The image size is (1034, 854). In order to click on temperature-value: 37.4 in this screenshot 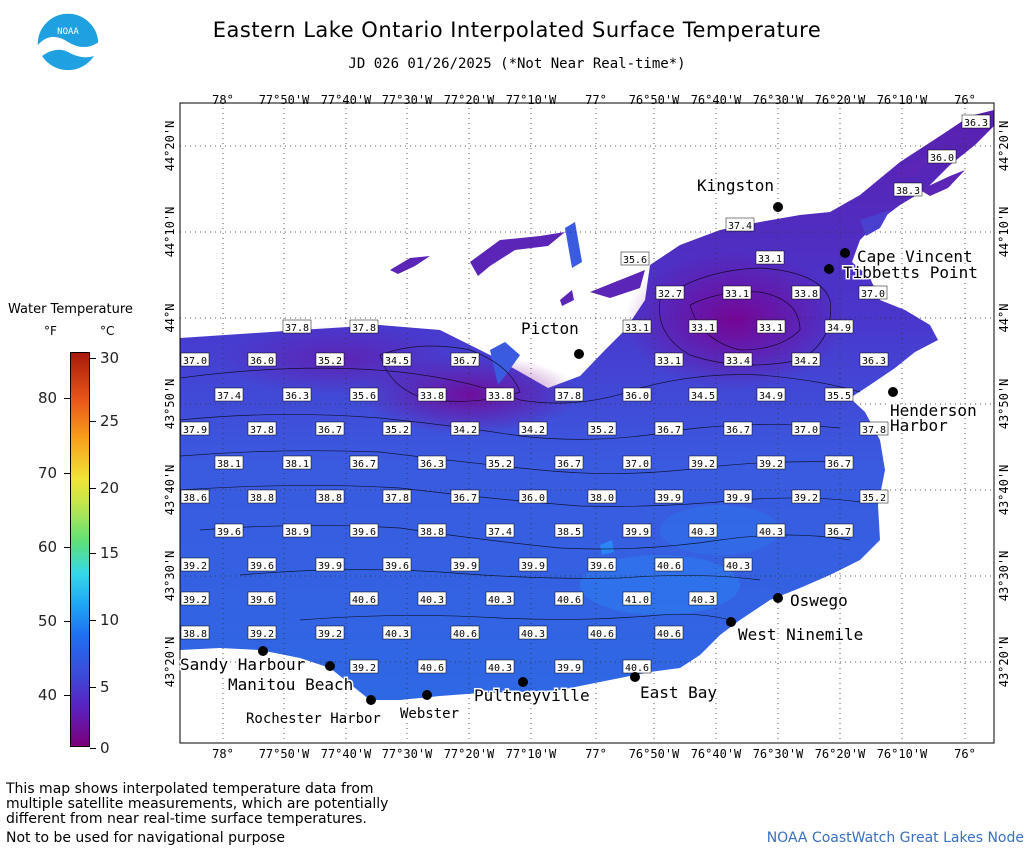, I will do `click(229, 394)`.